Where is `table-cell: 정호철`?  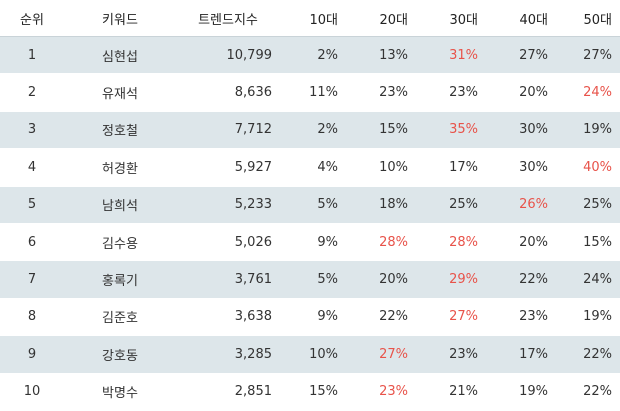 table-cell: 정호철 is located at coordinates (120, 130).